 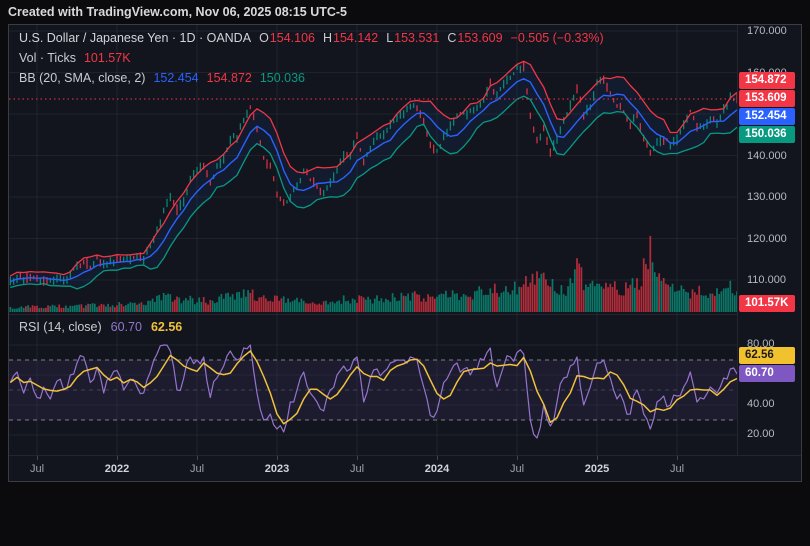 What do you see at coordinates (767, 134) in the screenshot?
I see `price-badge: 150.036` at bounding box center [767, 134].